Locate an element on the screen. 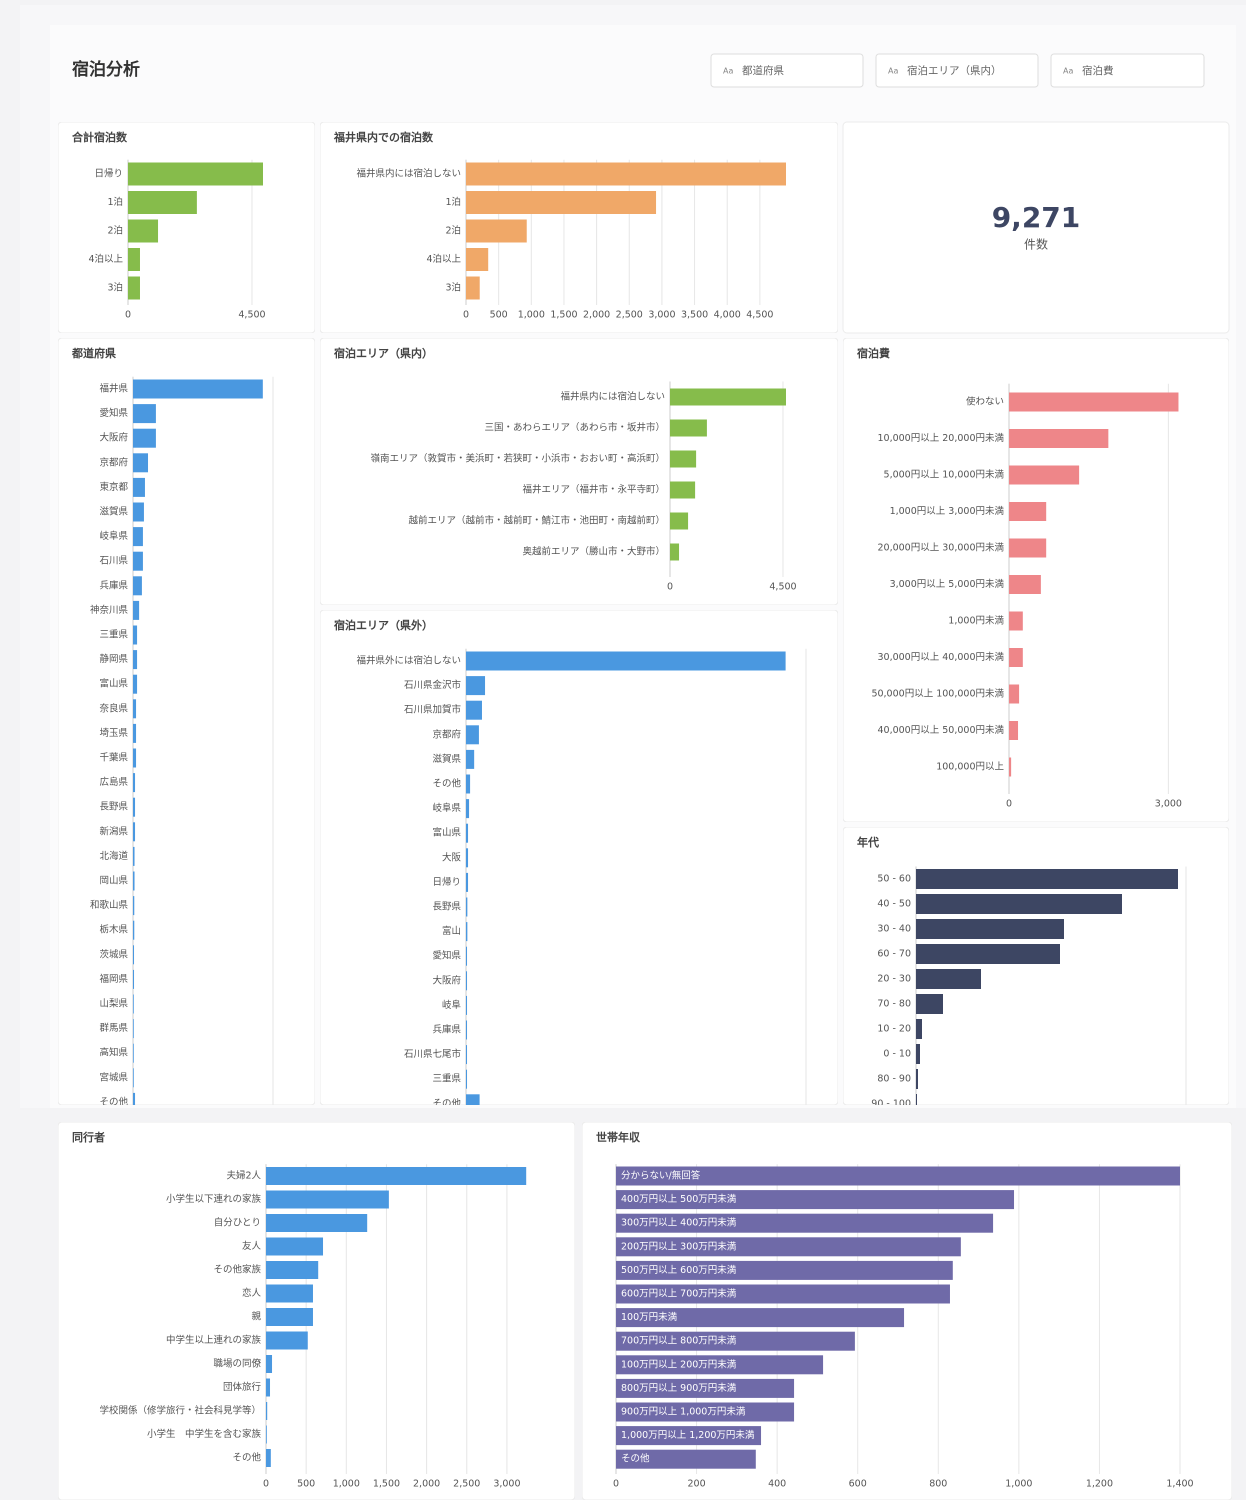 The width and height of the screenshot is (1246, 1500). category-label: 分からない/無回答 is located at coordinates (661, 1176).